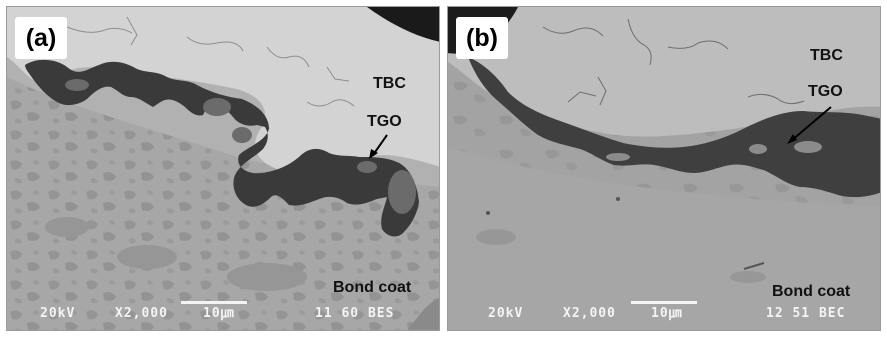 This screenshot has height=337, width=887. I want to click on bond-coat-label-b: Bond coat, so click(811, 291).